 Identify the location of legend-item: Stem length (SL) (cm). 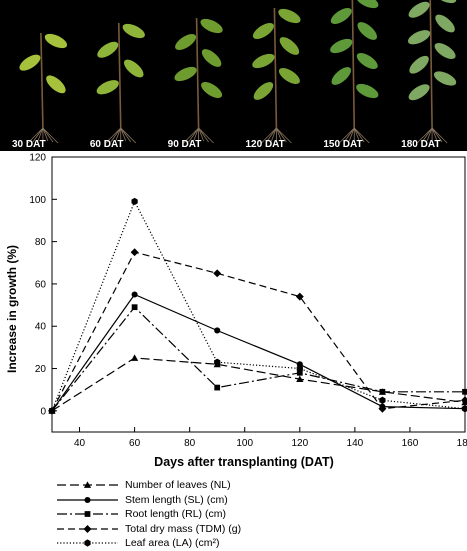
(205, 500).